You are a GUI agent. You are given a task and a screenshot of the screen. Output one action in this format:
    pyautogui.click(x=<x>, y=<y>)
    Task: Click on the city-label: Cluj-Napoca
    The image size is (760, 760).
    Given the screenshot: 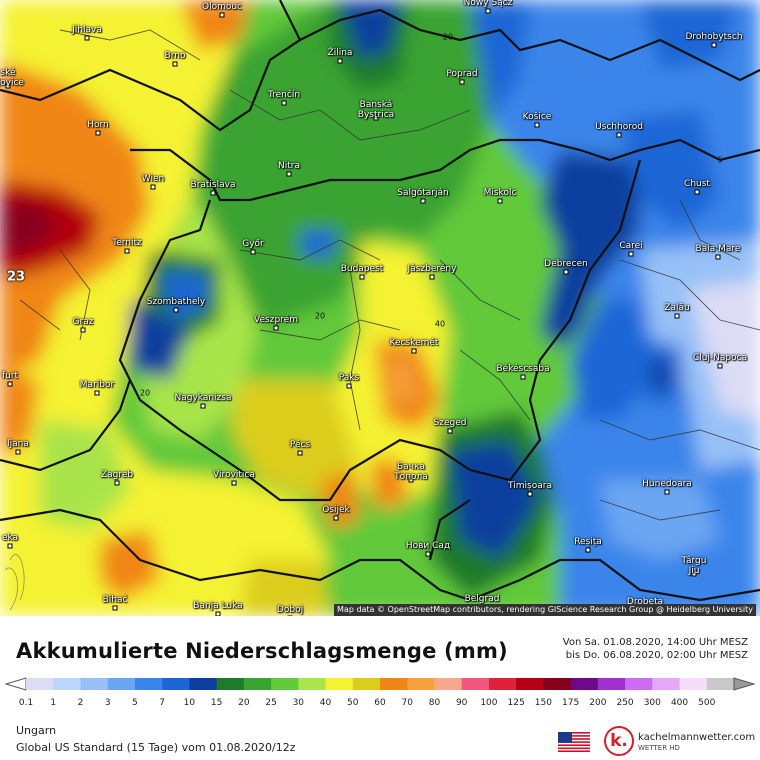 What is the action you would take?
    pyautogui.click(x=720, y=358)
    